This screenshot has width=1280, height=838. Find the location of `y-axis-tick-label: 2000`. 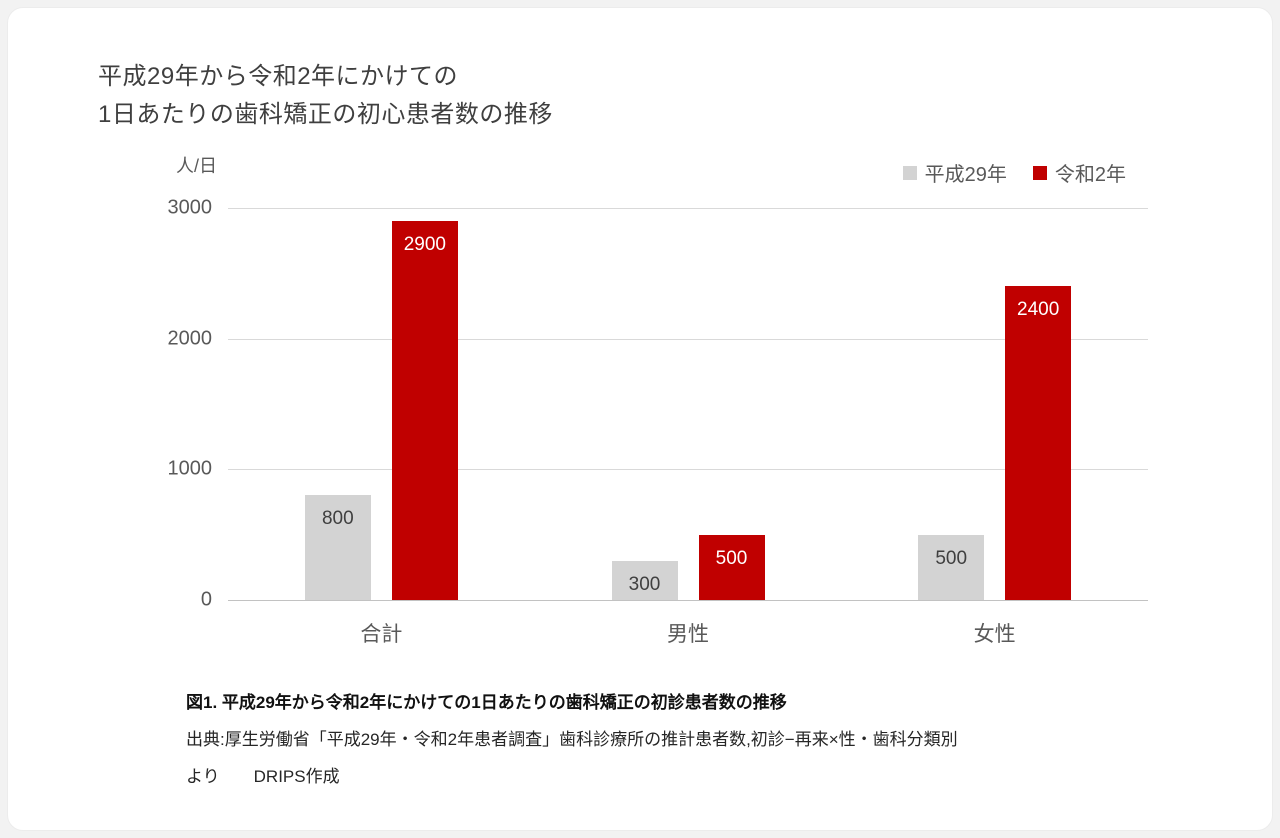

y-axis-tick-label: 2000 is located at coordinates (190, 338).